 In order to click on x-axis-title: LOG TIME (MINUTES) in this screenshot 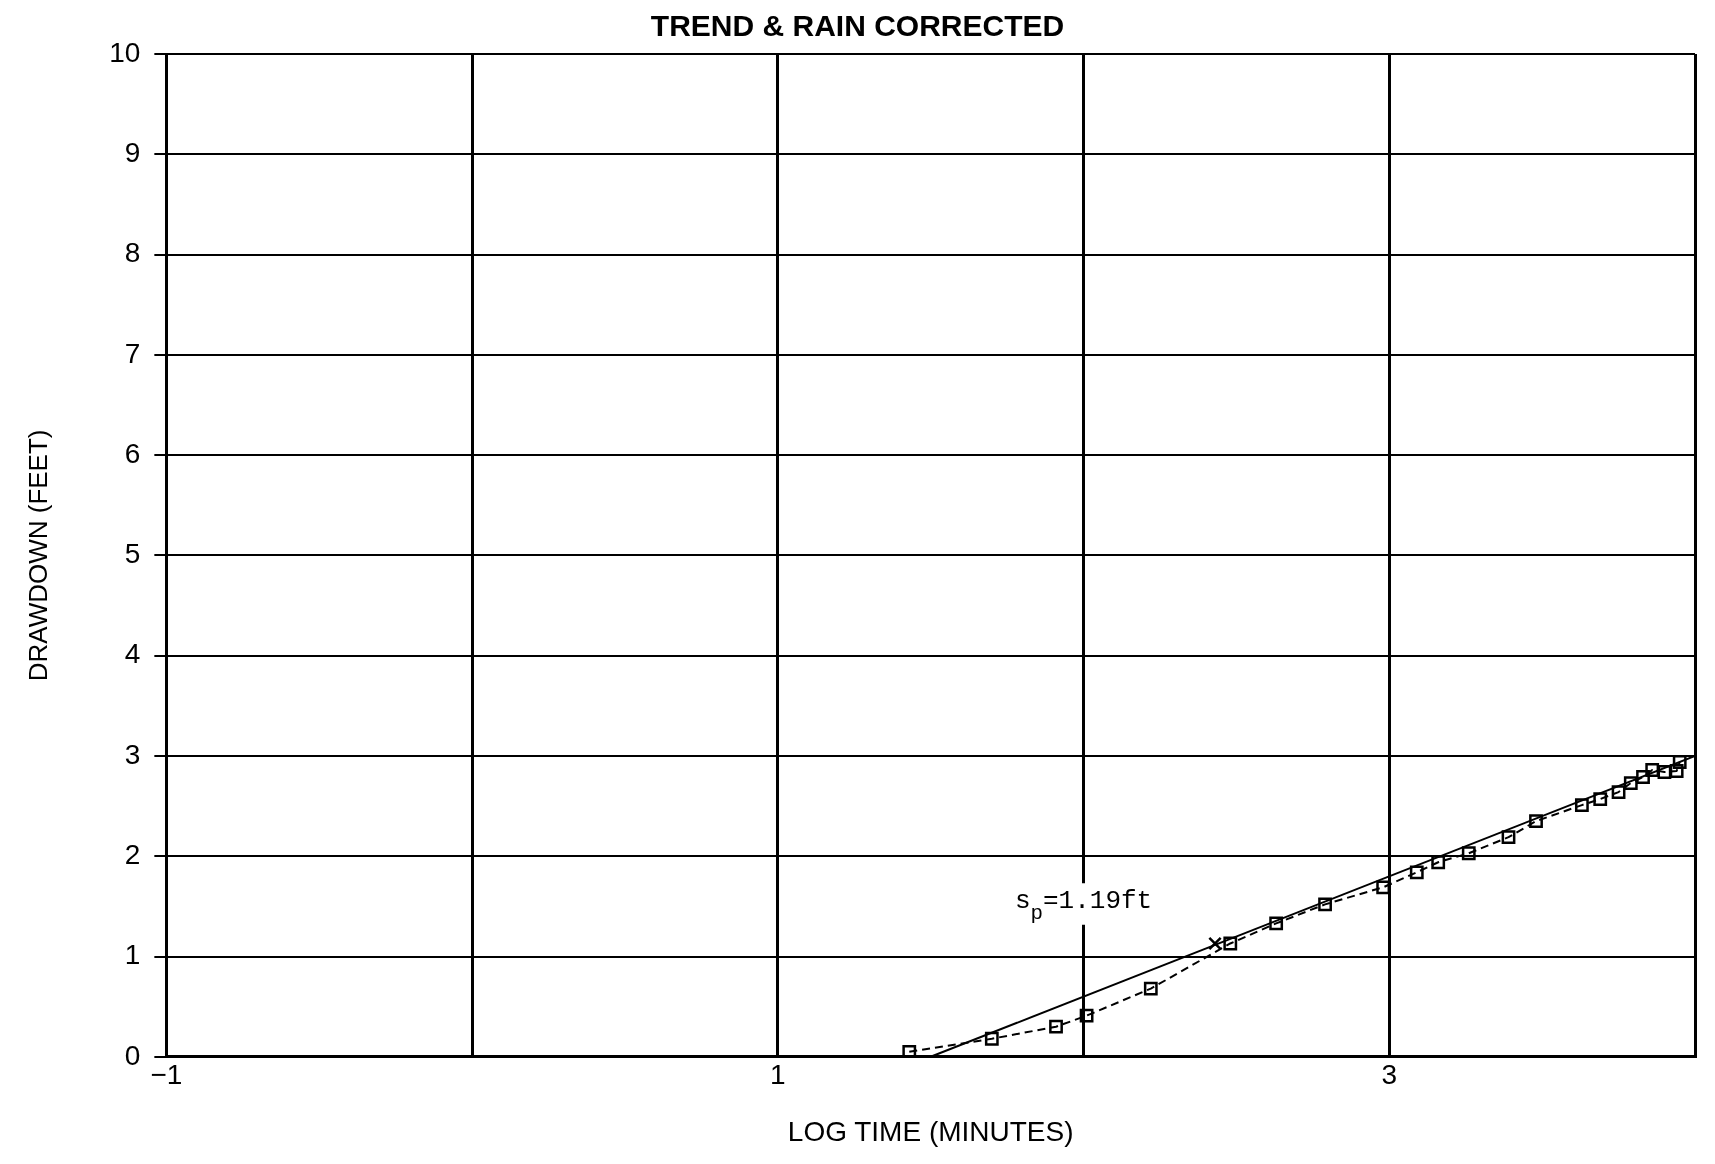, I will do `click(930, 1131)`.